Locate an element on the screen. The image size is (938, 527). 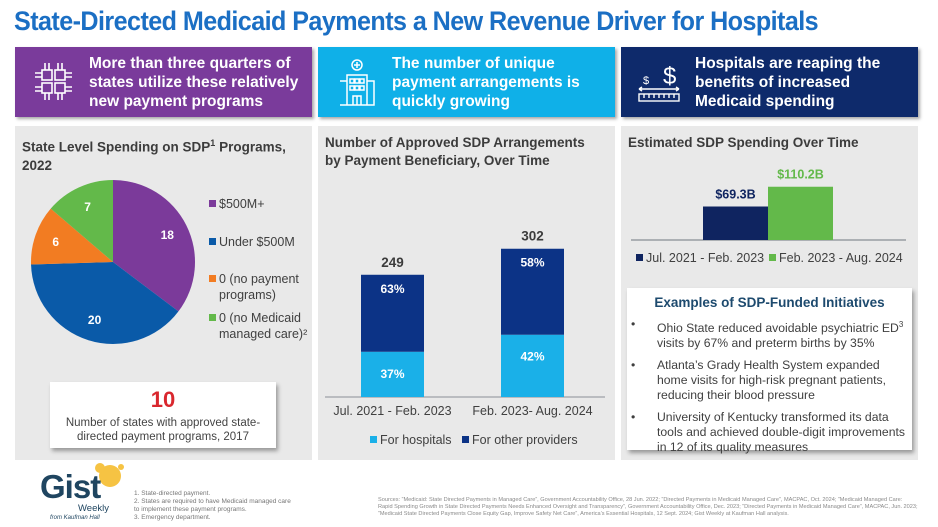
gist-logo: Gist Weekly from Kaufman Hall is located at coordinates (85, 493).